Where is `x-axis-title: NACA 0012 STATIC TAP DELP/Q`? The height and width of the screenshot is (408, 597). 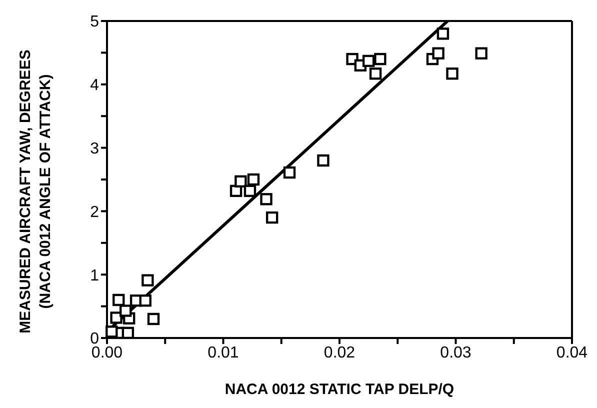 x-axis-title: NACA 0012 STATIC TAP DELP/Q is located at coordinates (339, 389).